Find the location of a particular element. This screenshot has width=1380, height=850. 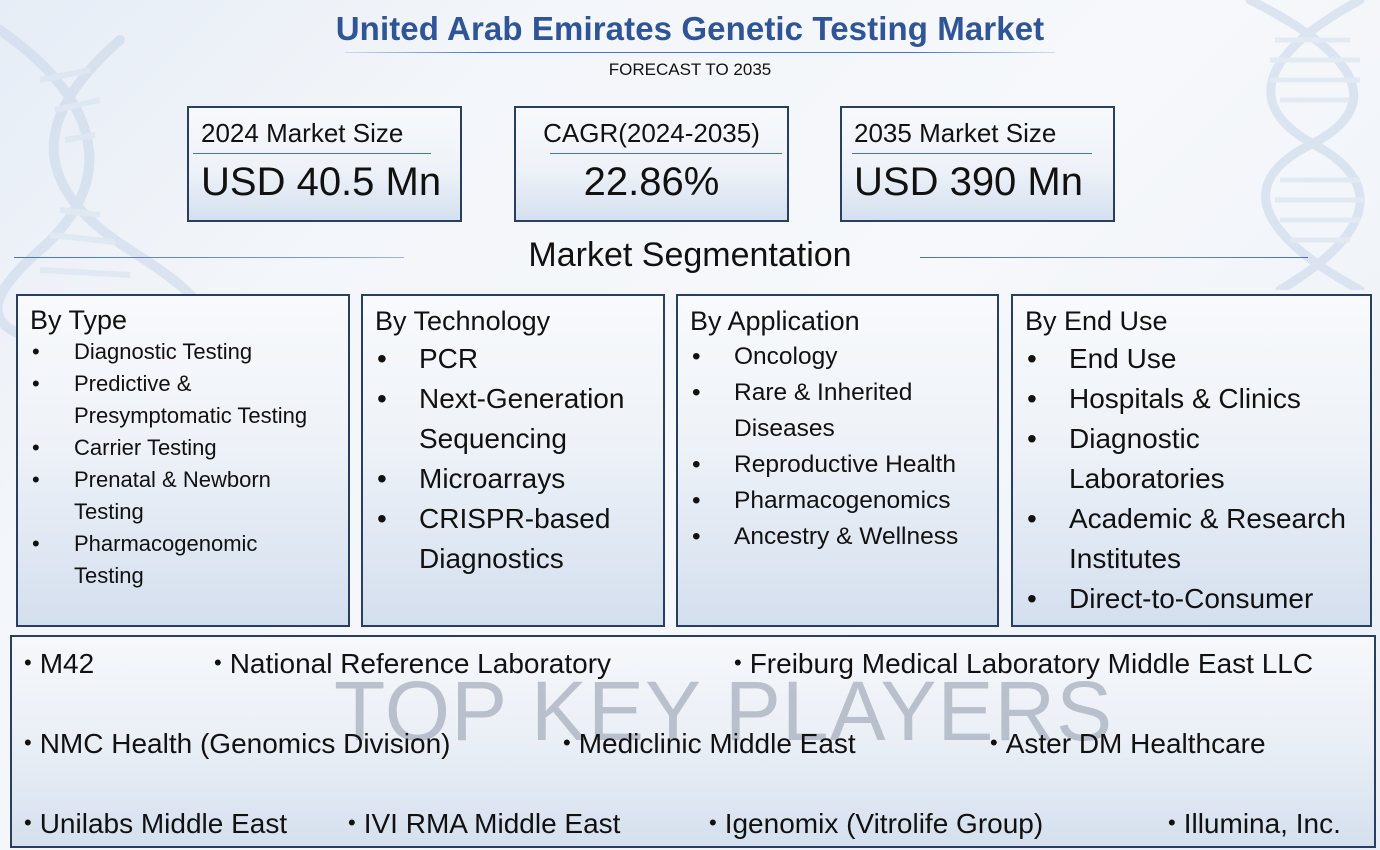

key-players-watermark: TOP KEY PLAYERS is located at coordinates (724, 711).